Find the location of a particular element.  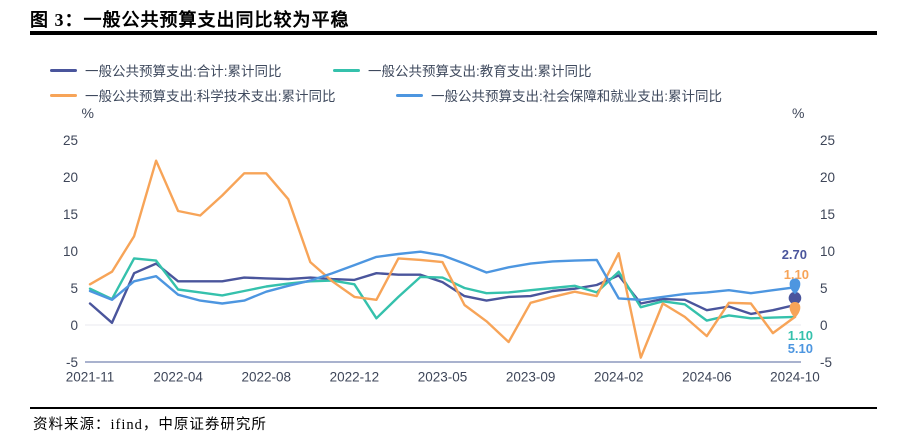

y-tick-label-right: 5 is located at coordinates (824, 288).